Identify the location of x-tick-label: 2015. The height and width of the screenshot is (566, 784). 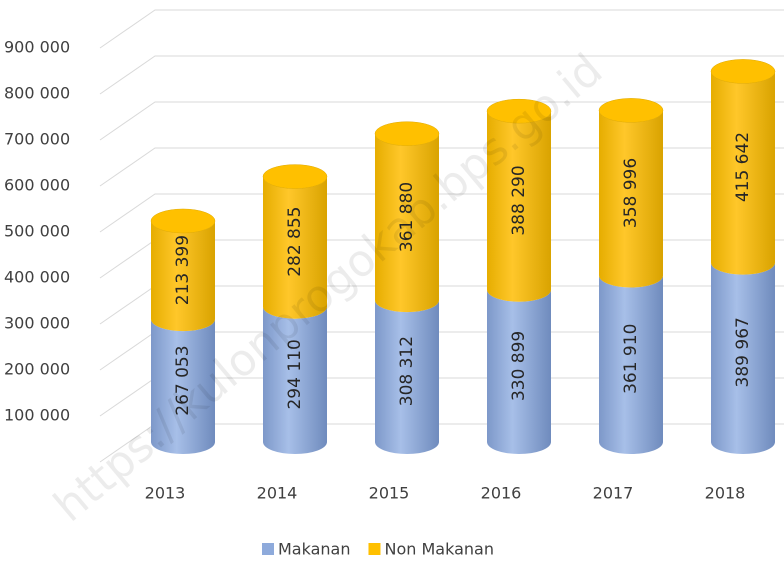
(389, 493).